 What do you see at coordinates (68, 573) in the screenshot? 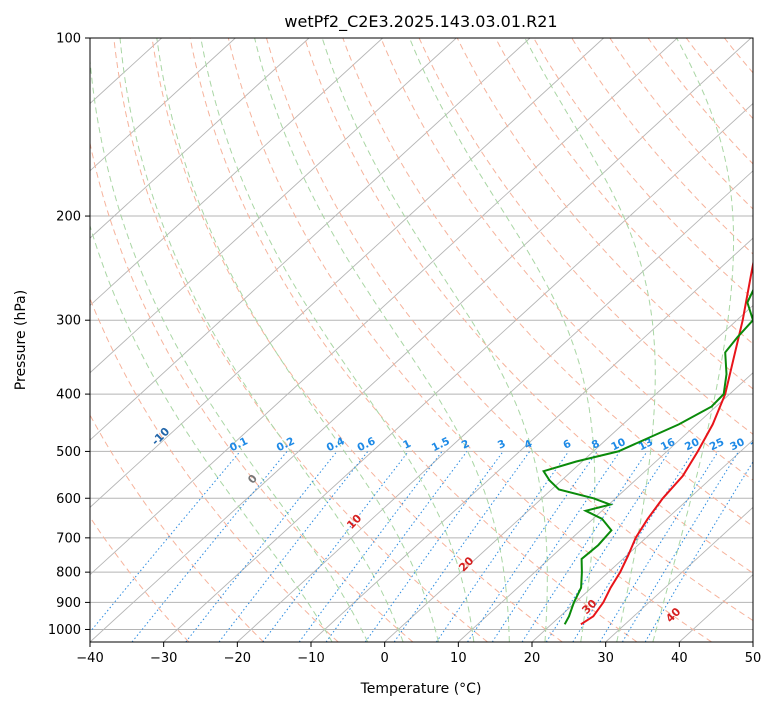
I see `y-tick-label: 800` at bounding box center [68, 573].